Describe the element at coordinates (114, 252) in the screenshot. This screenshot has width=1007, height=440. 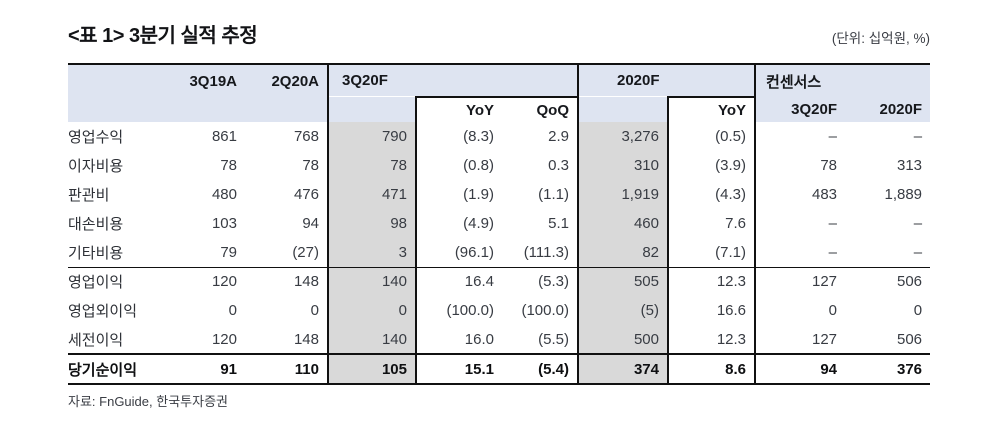
I see `row-label: 기타비용` at that location.